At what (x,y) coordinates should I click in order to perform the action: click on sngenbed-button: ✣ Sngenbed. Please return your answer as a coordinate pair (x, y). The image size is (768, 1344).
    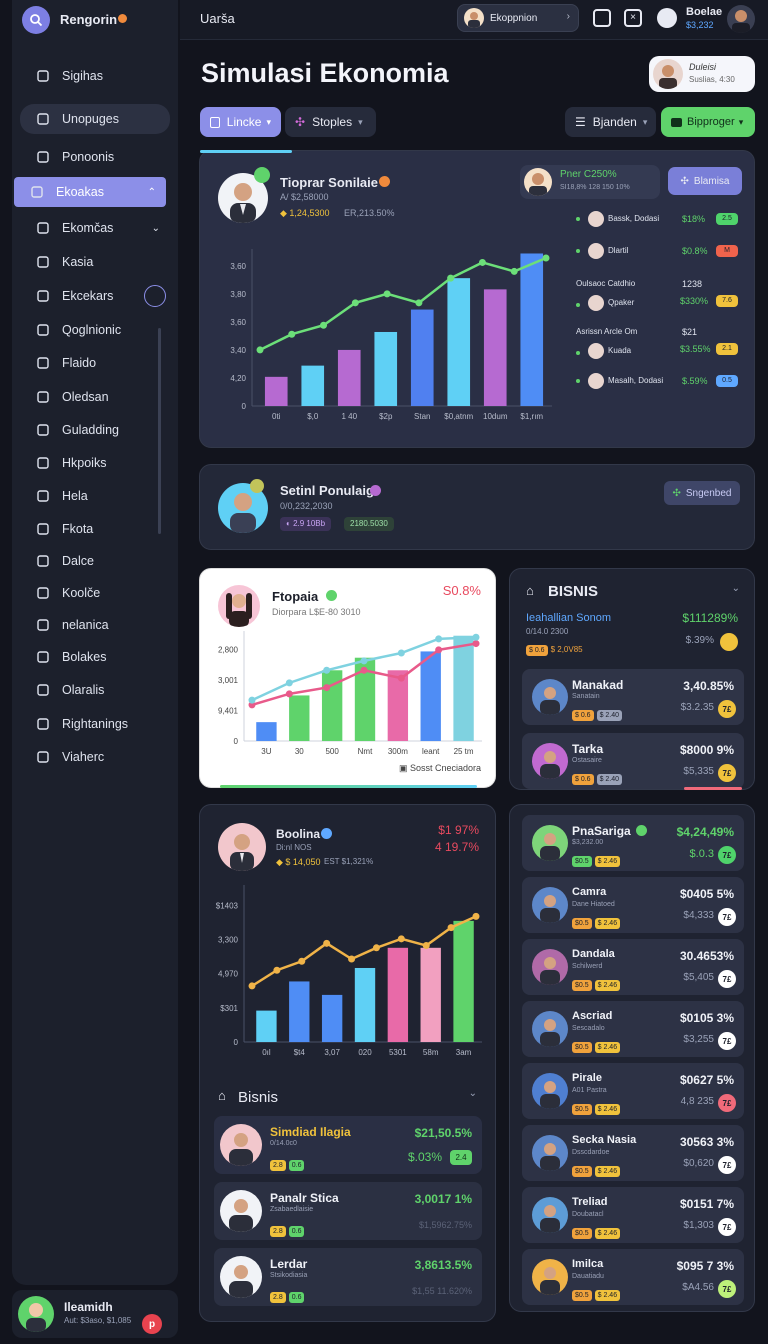
    Looking at the image, I should click on (702, 493).